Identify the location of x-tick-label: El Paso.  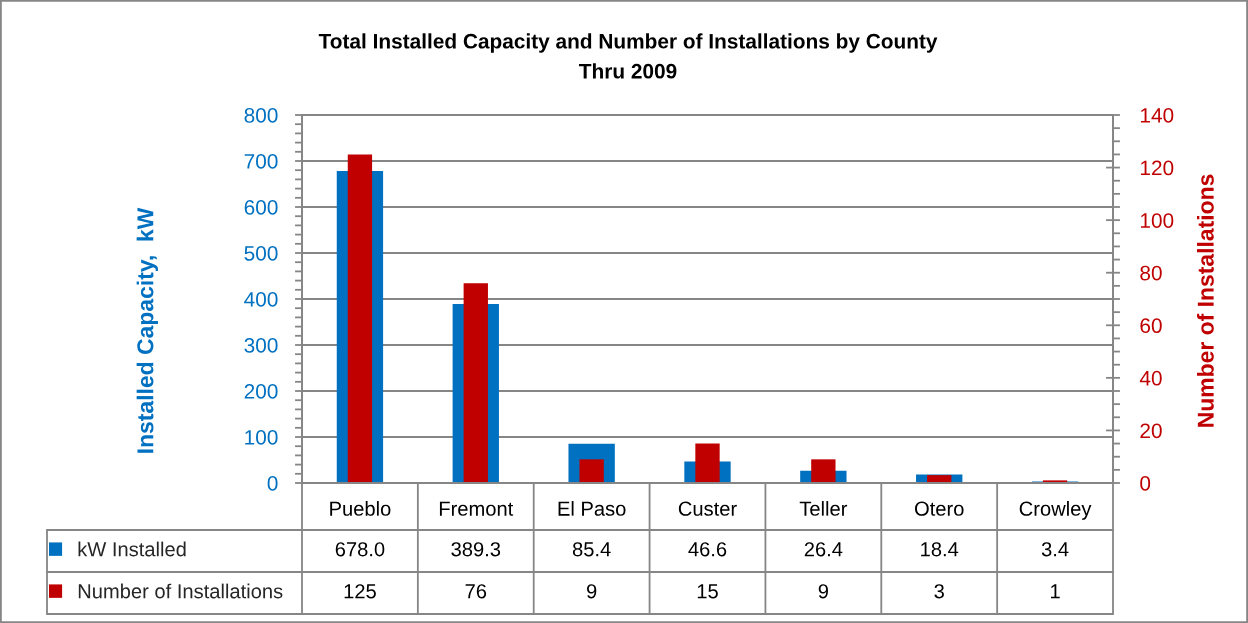
(592, 508).